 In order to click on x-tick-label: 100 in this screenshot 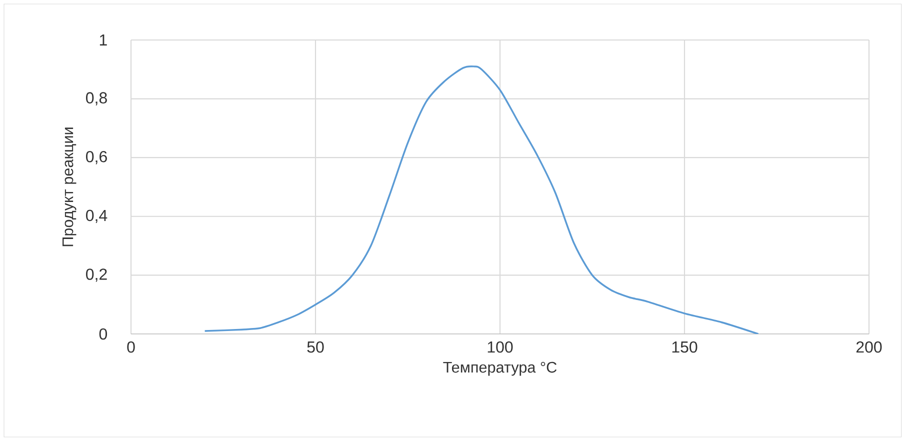, I will do `click(500, 347)`.